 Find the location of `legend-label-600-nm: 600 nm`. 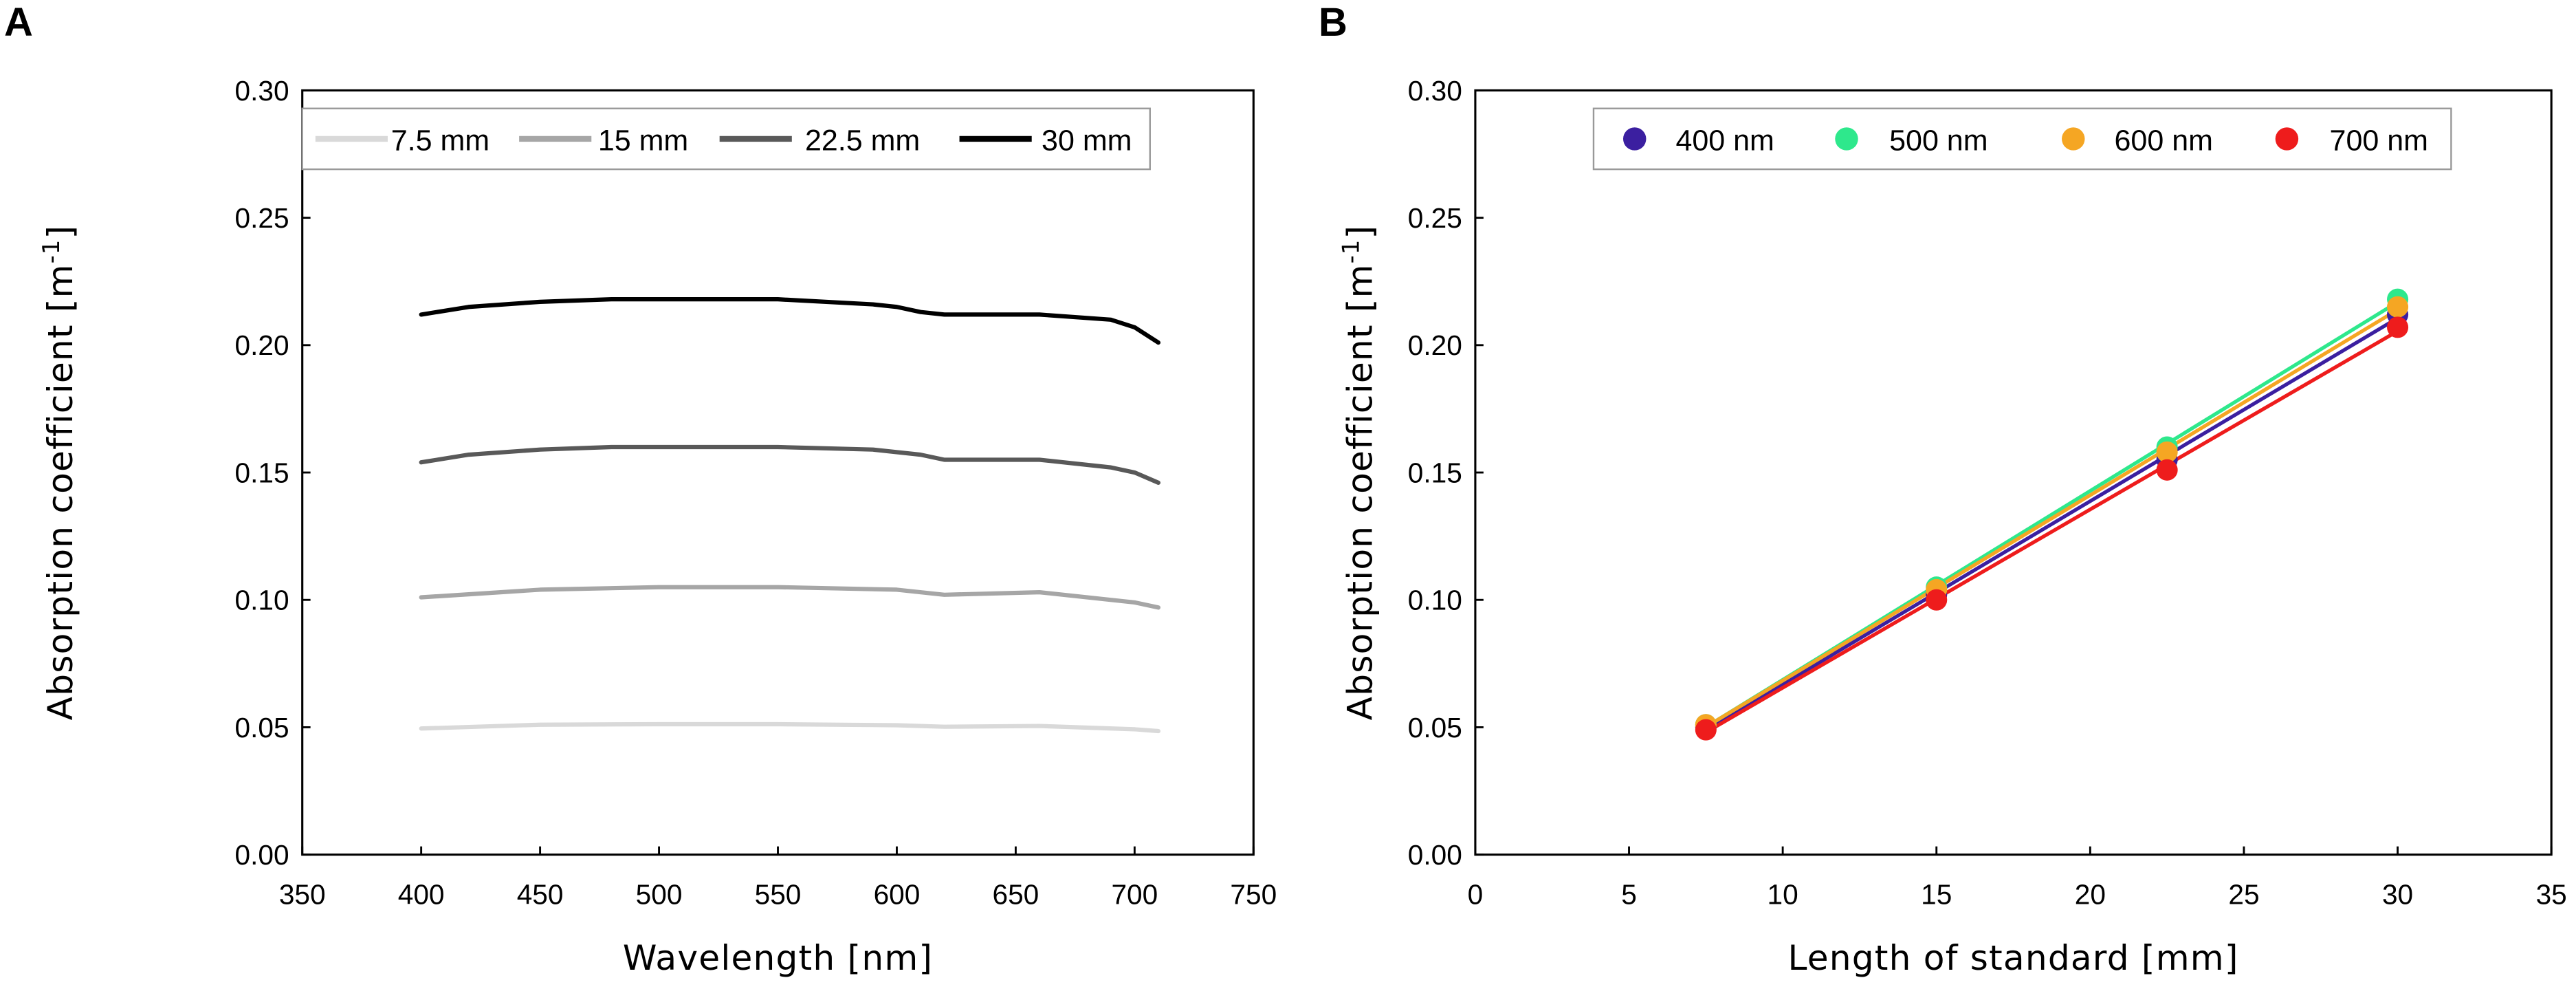

legend-label-600-nm: 600 nm is located at coordinates (2164, 140).